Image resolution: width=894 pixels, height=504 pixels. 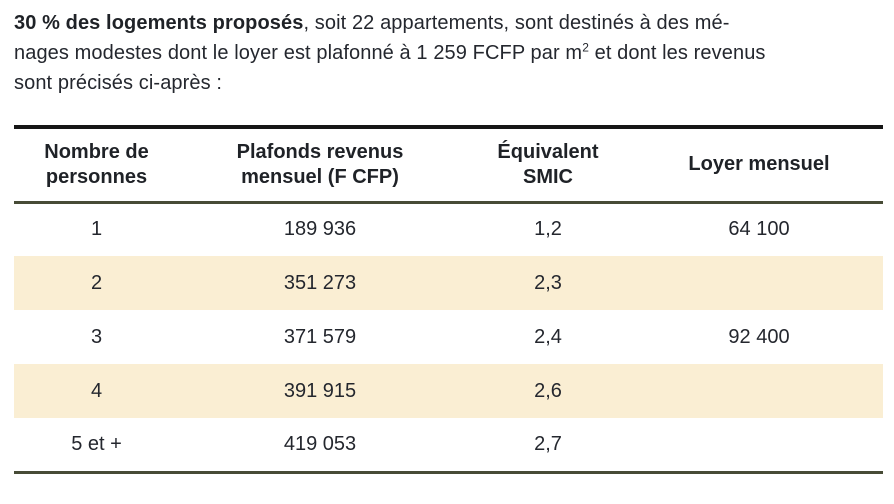 I want to click on column-header-personnes: Nombre de personnes, so click(x=96, y=165).